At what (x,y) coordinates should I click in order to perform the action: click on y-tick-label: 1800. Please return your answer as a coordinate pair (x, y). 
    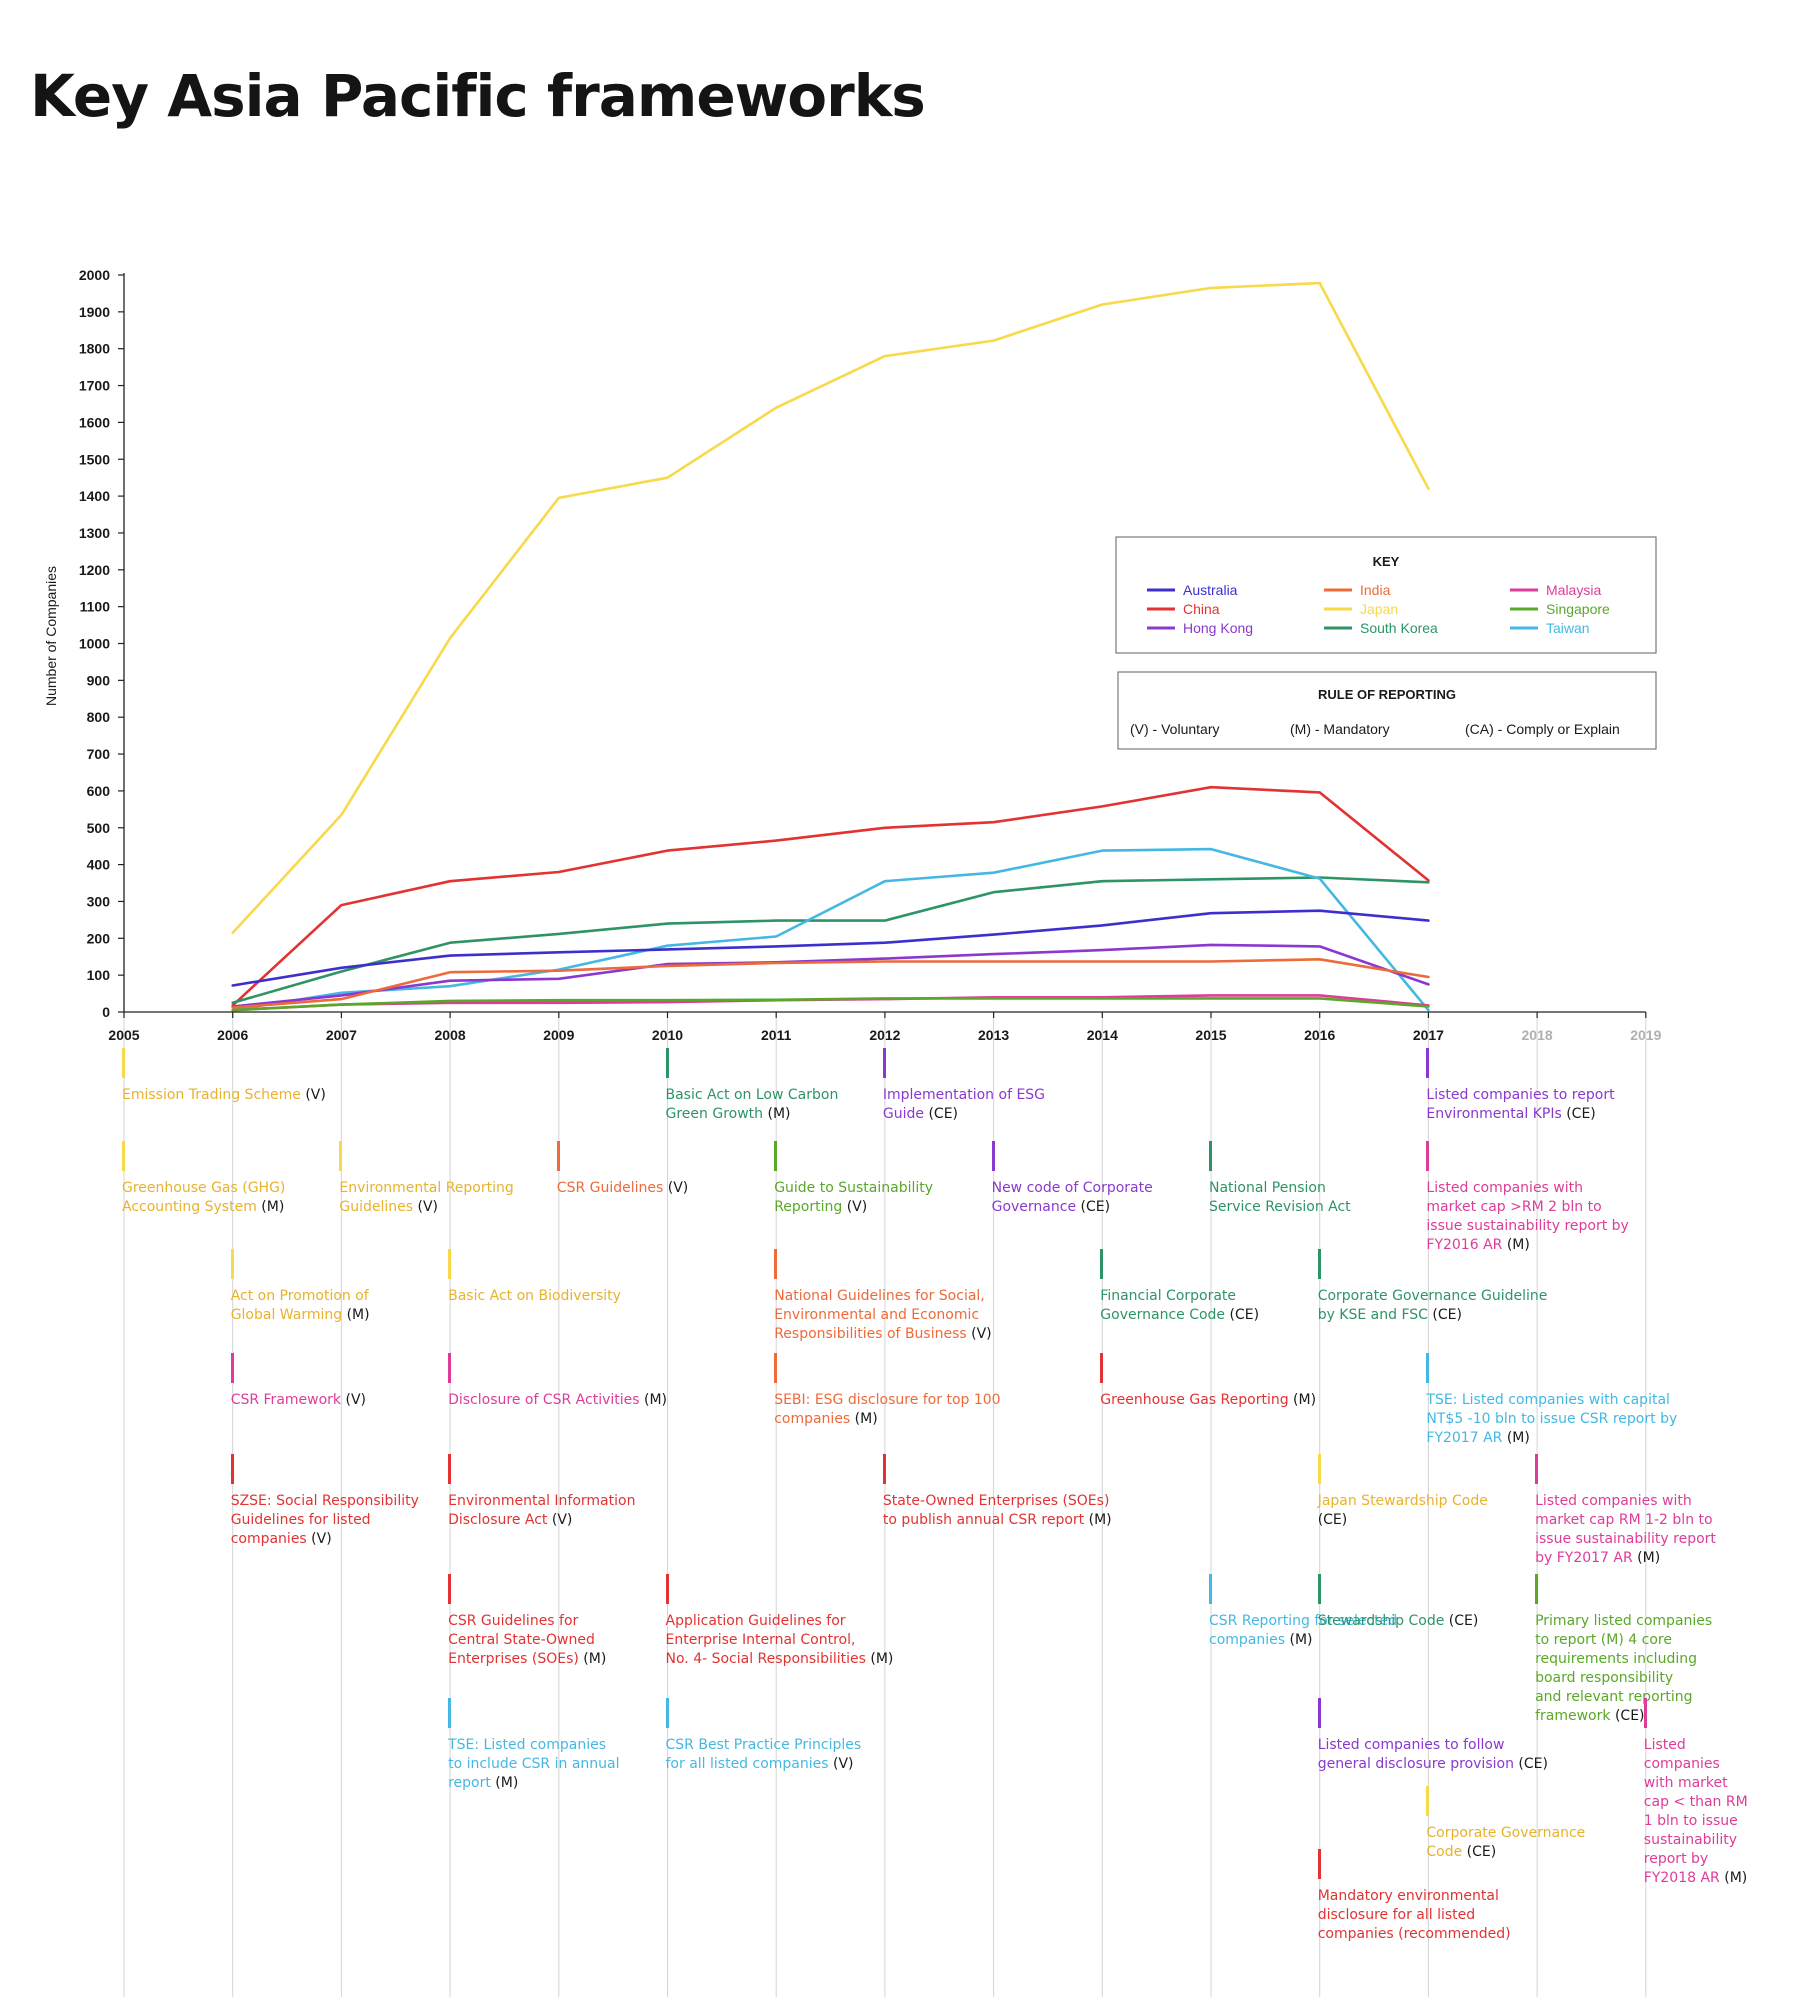
    Looking at the image, I should click on (94, 349).